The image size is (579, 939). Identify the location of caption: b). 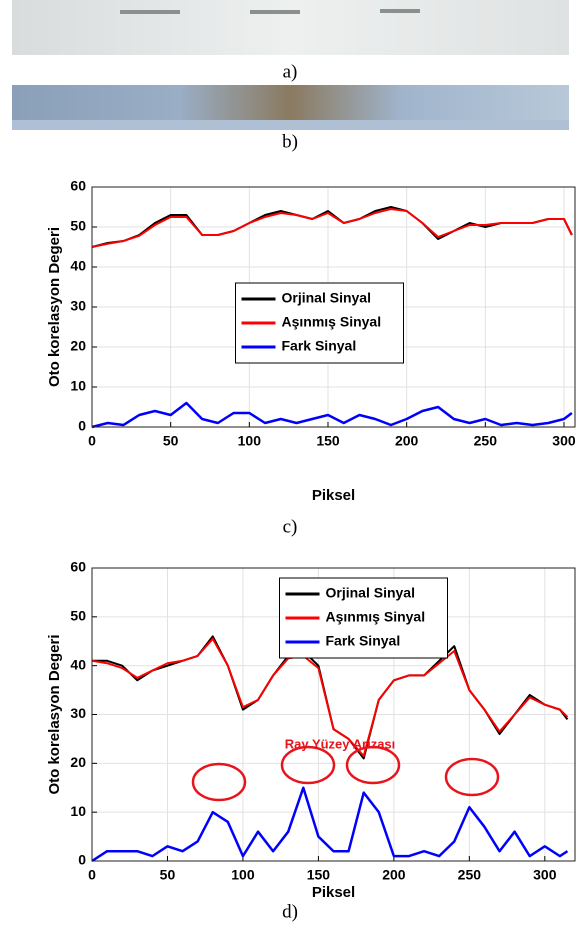
(290, 141).